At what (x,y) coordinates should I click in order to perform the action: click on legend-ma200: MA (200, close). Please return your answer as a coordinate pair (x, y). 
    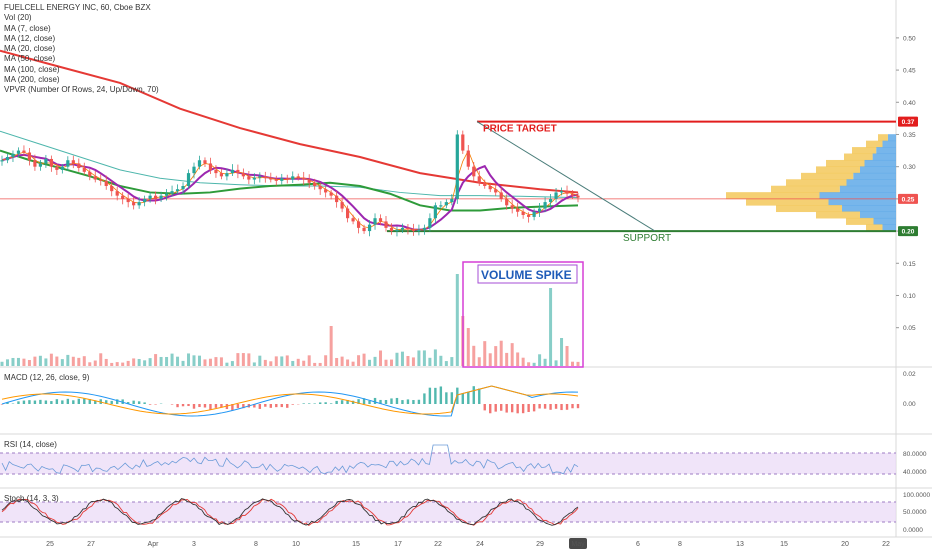
    Looking at the image, I should click on (32, 80).